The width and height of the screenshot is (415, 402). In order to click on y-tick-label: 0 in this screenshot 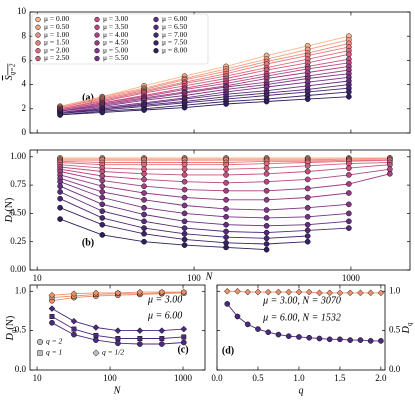, I will do `click(24, 132)`.